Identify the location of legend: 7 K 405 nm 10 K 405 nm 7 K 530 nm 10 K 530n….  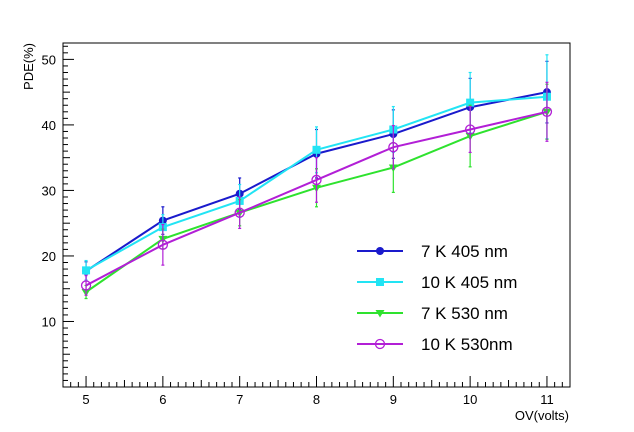
(437, 298).